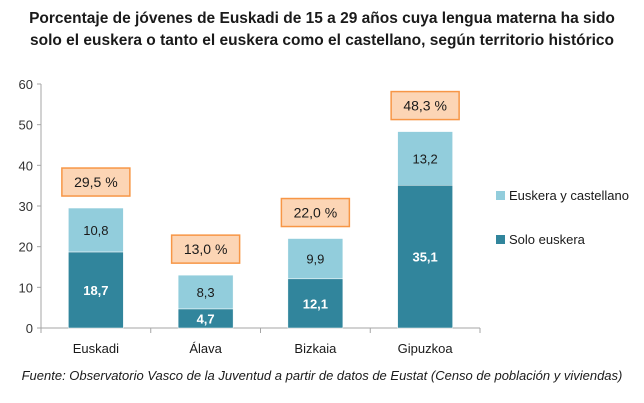 This screenshot has width=644, height=403. Describe the element at coordinates (547, 239) in the screenshot. I see `legend-label: Solo euskera` at that location.